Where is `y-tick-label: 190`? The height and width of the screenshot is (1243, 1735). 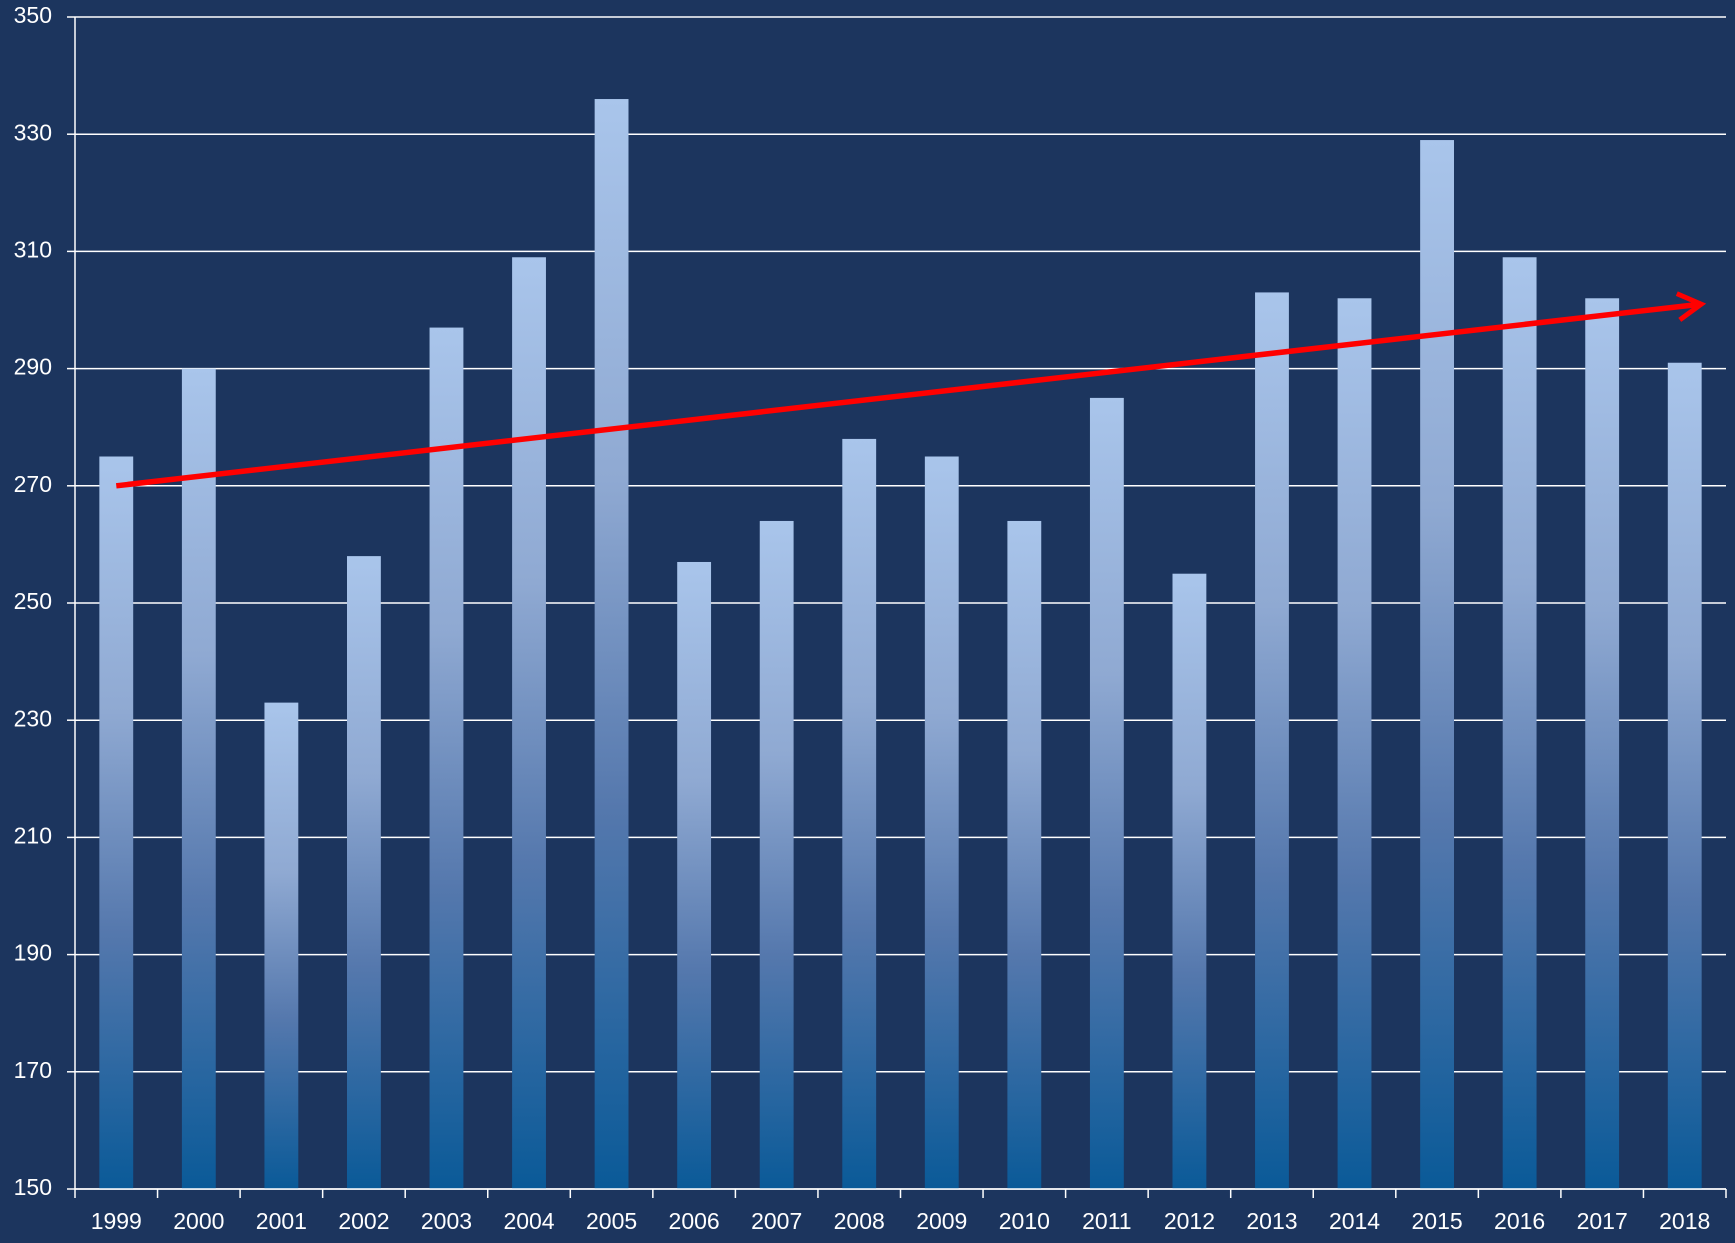
y-tick-label: 190 is located at coordinates (33, 953).